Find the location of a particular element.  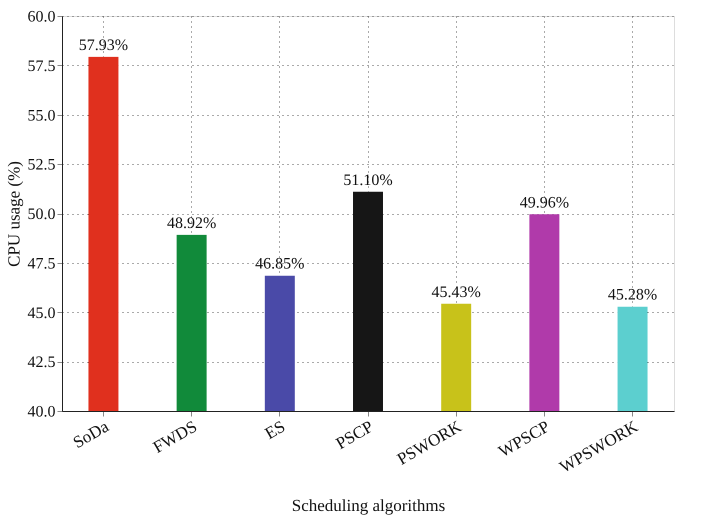

x-tick-label: ES is located at coordinates (275, 430).